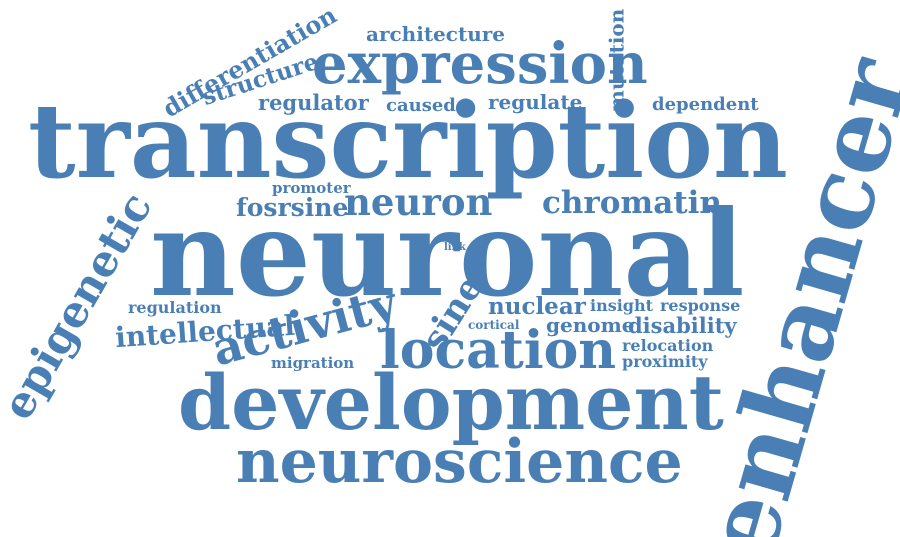 This screenshot has width=900, height=537. Describe the element at coordinates (421, 105) in the screenshot. I see `word-caused: caused` at that location.